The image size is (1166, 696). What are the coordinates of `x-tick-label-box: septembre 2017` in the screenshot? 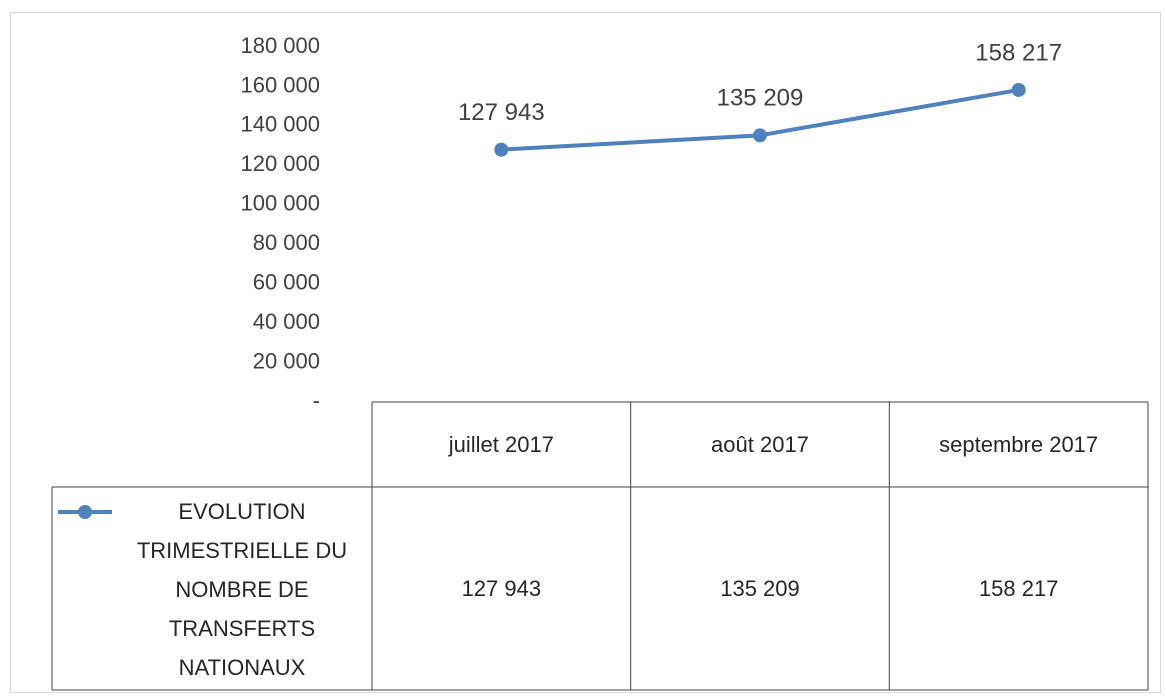 It's located at (1019, 444).